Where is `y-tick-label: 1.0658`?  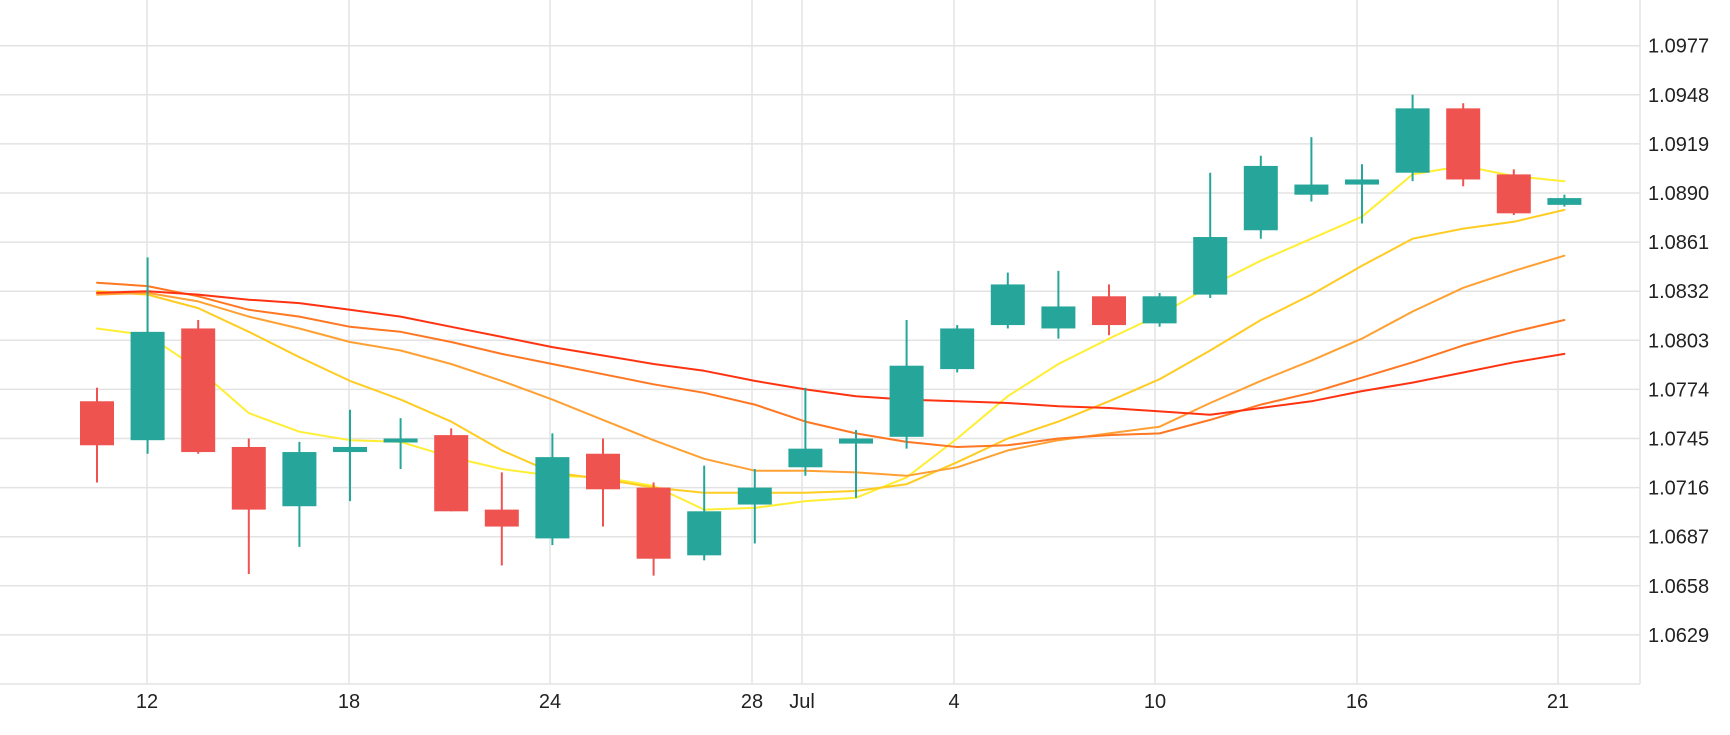 y-tick-label: 1.0658 is located at coordinates (1678, 587).